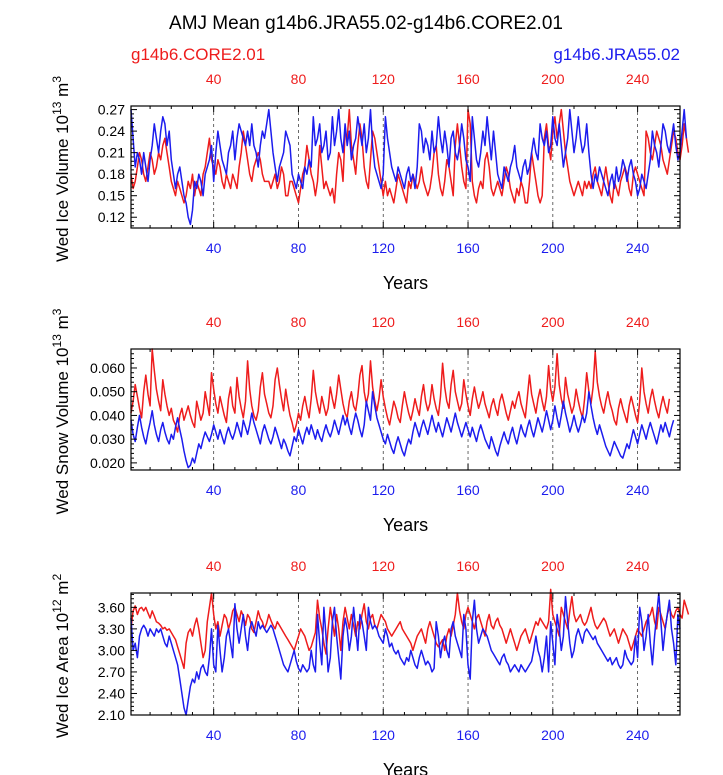 This screenshot has width=723, height=775. Describe the element at coordinates (111, 650) in the screenshot. I see `y-tick-label: 3.00` at that location.